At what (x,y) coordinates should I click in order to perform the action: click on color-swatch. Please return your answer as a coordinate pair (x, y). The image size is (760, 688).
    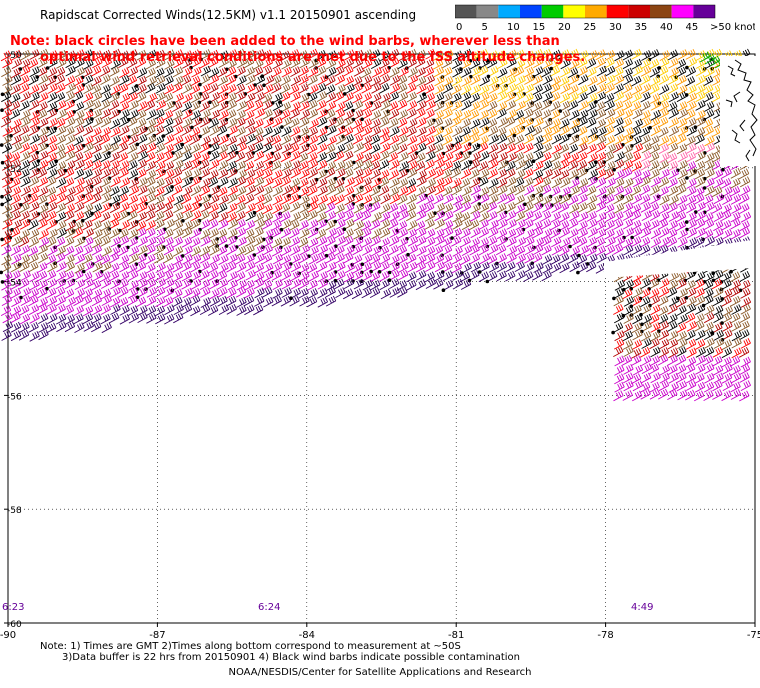
    Looking at the image, I should click on (639, 11).